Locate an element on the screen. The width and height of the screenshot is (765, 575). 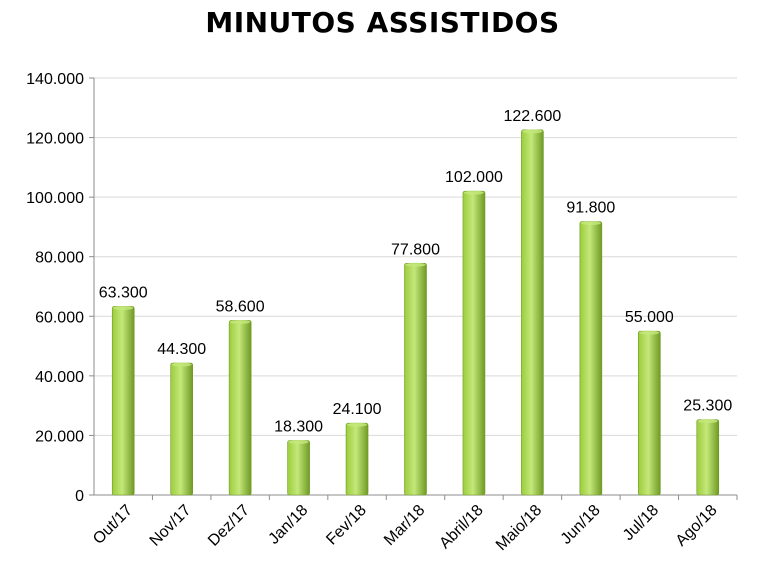
x-tick-label: Jan/18 is located at coordinates (288, 525).